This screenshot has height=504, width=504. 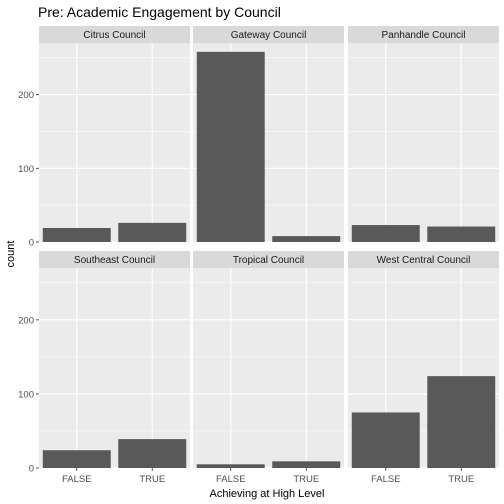 I want to click on facet-panel: Gateway Council, so click(x=268, y=134).